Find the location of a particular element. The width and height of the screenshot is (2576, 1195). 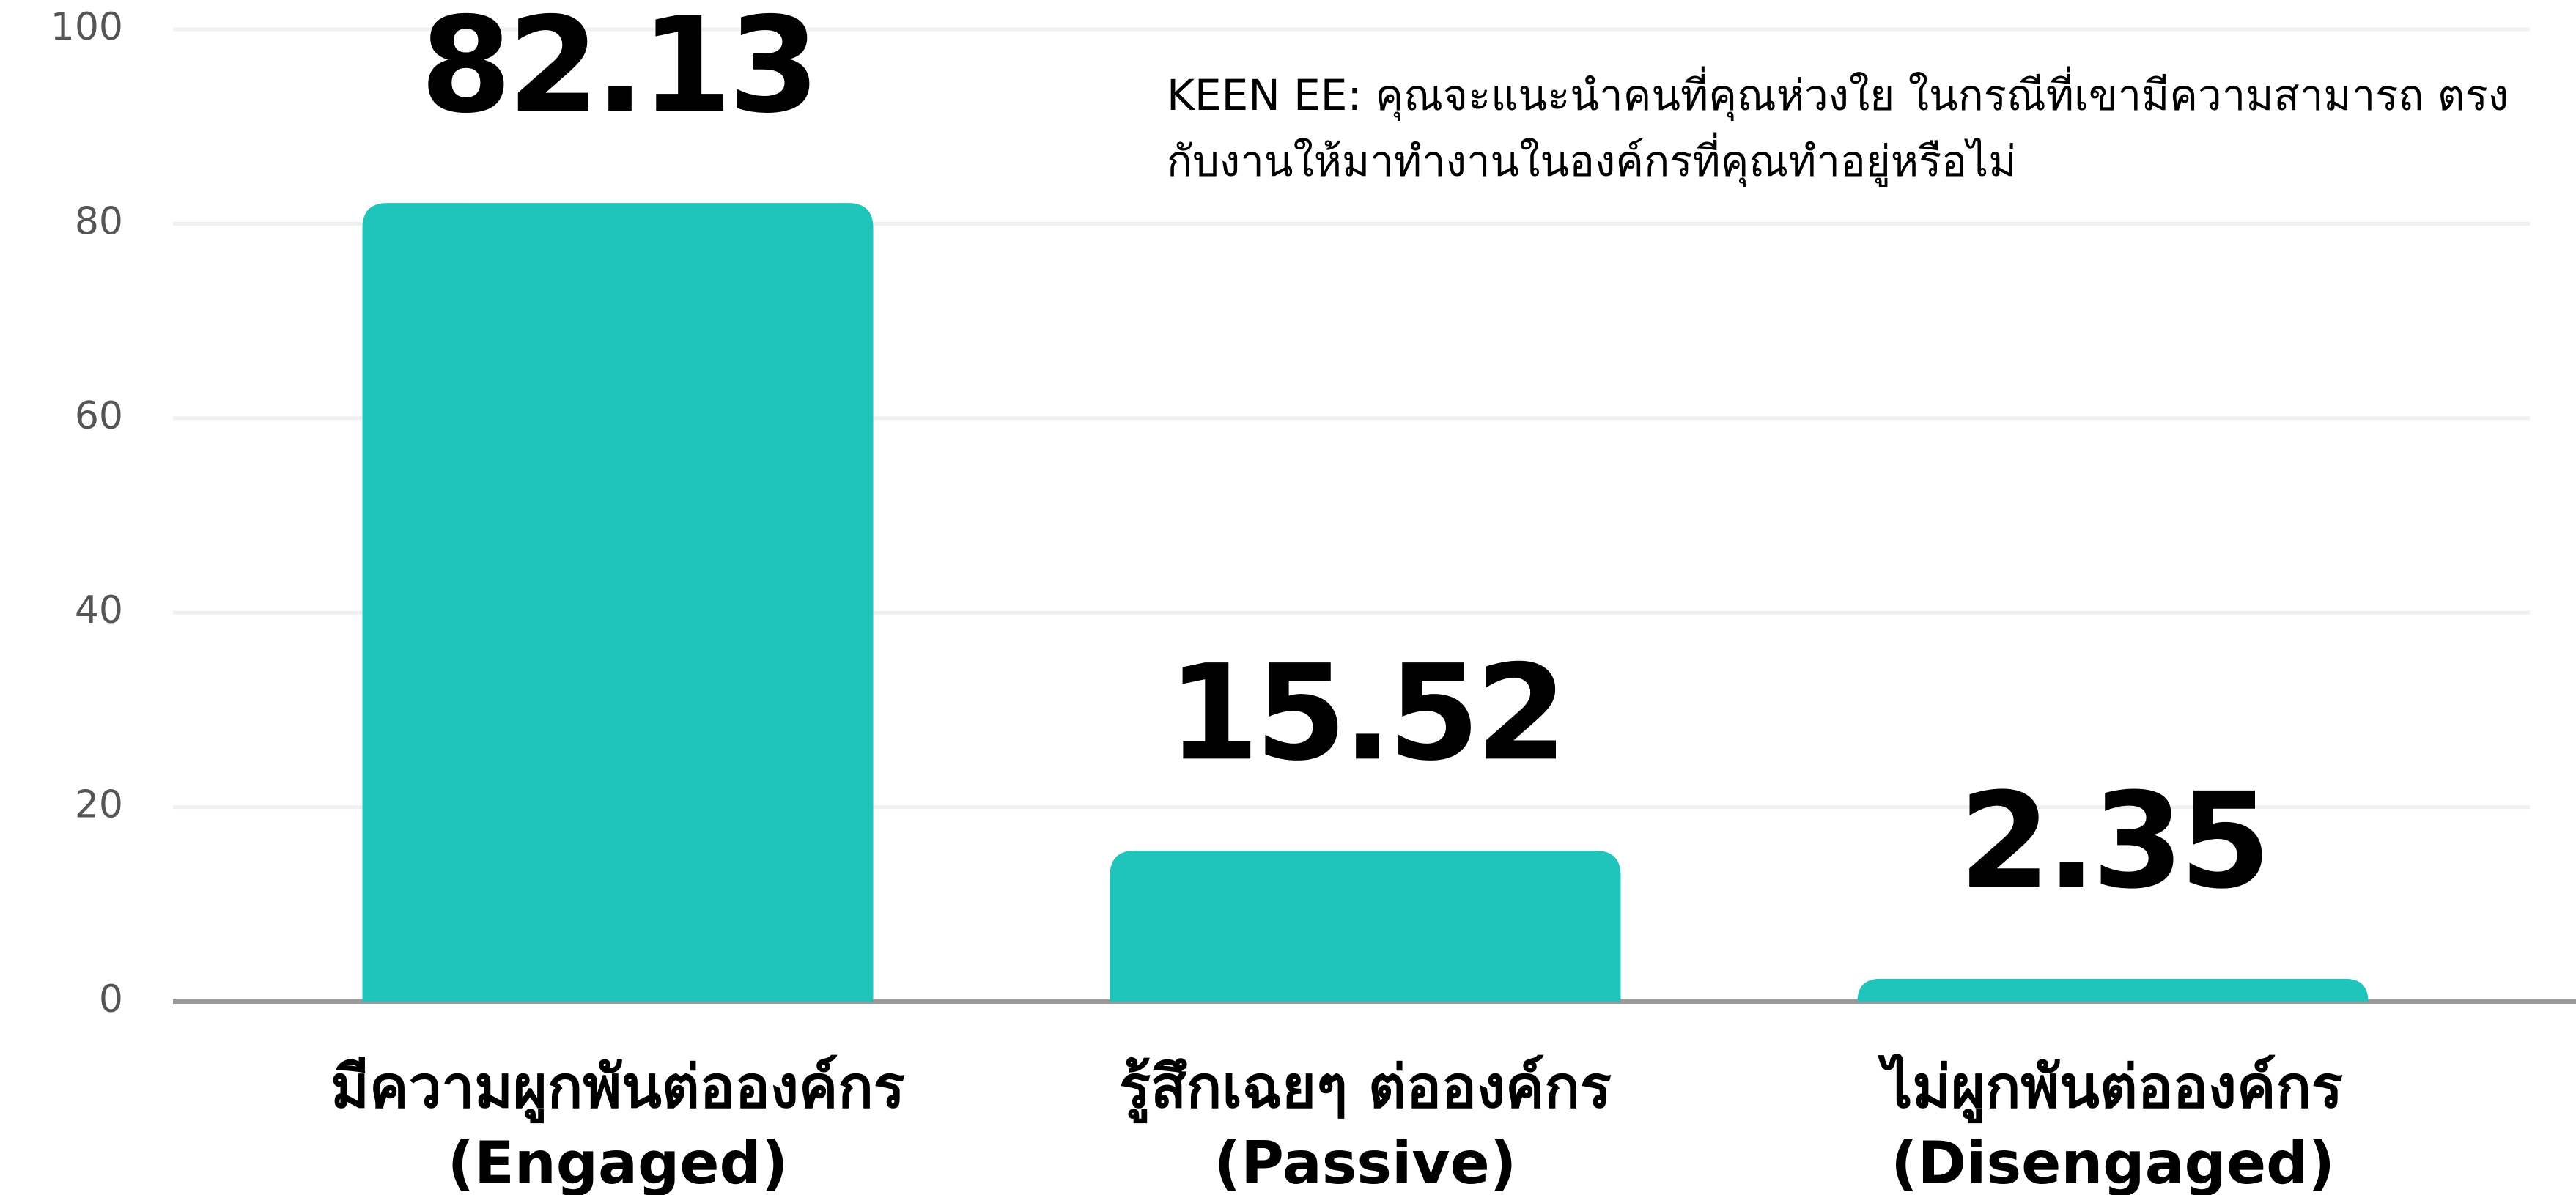

y-tick-label: 20 is located at coordinates (99, 805).